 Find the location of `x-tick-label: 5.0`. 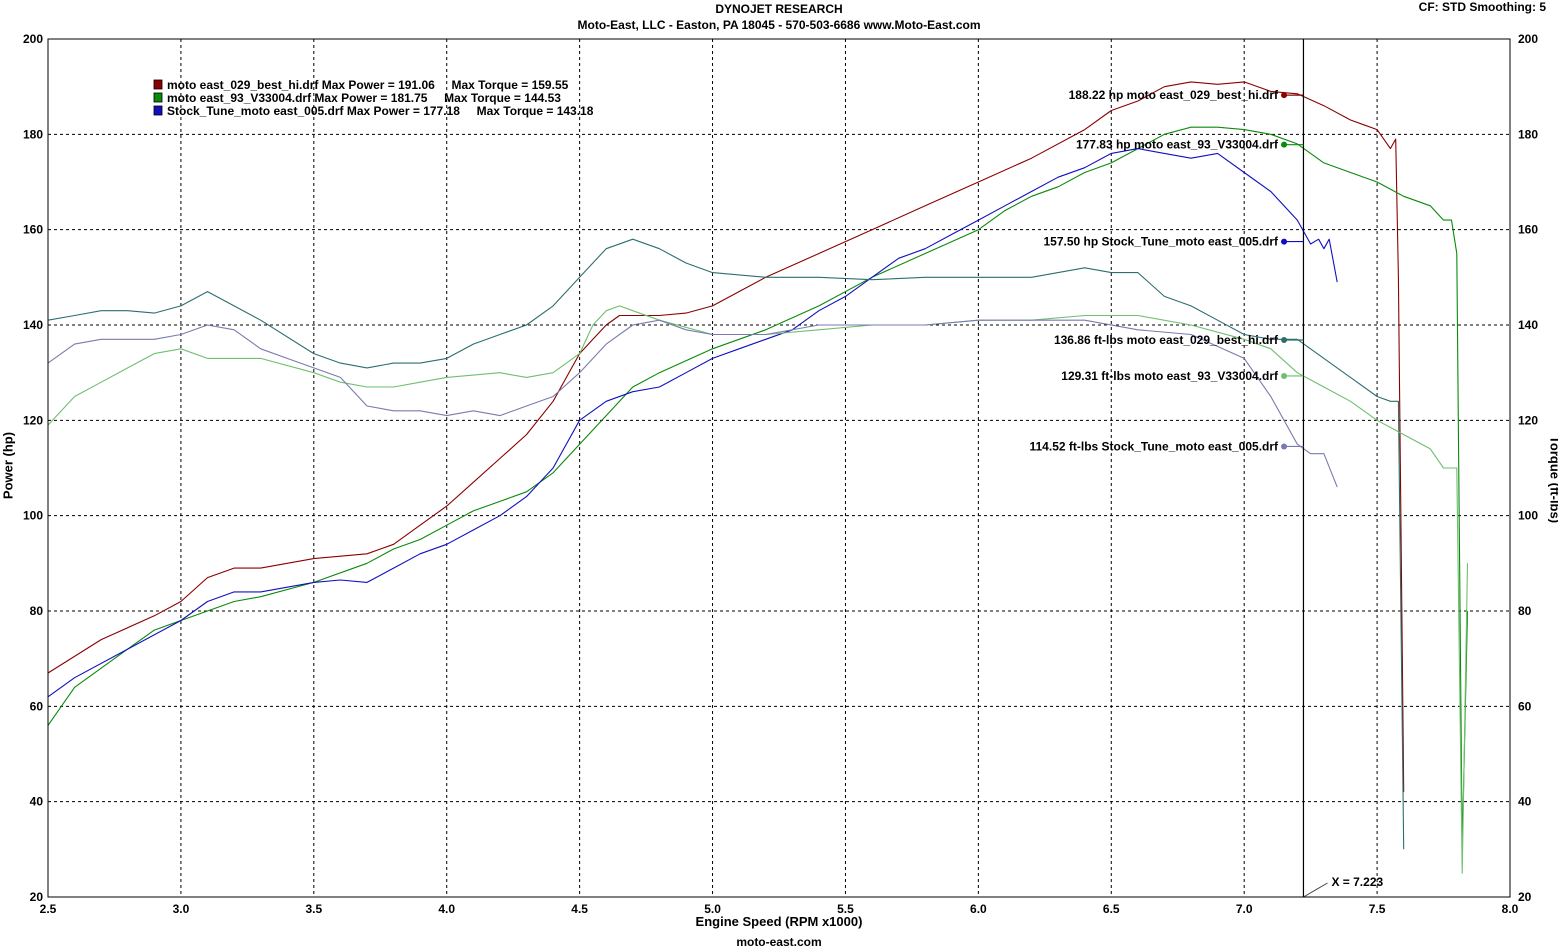

x-tick-label: 5.0 is located at coordinates (712, 909).